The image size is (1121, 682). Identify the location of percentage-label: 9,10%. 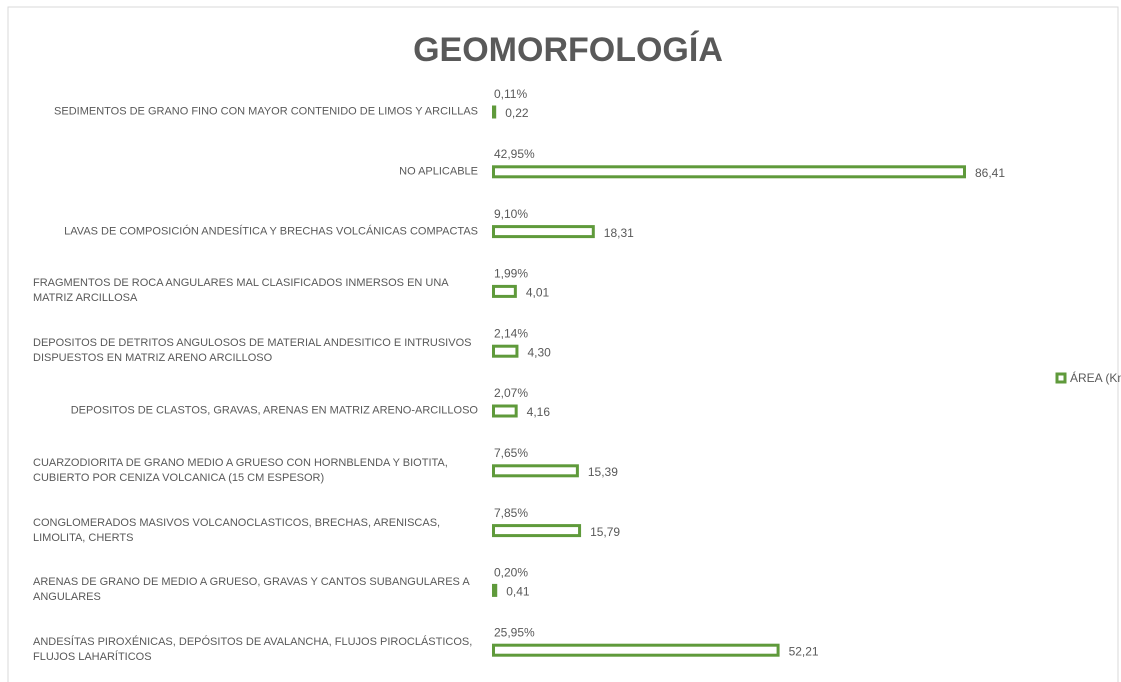
(511, 214).